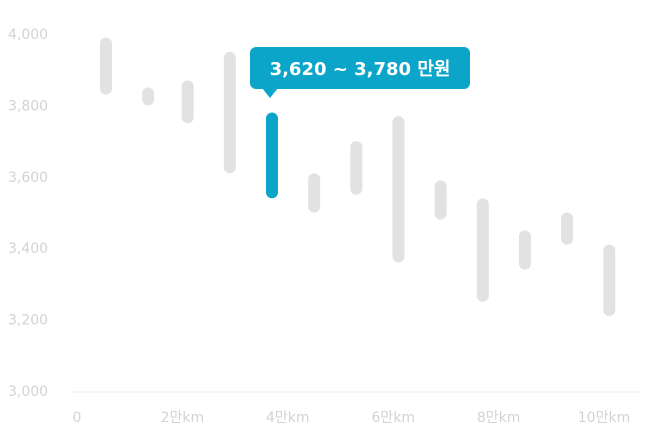  Describe the element at coordinates (288, 418) in the screenshot. I see `x-tick-label: 4만km` at that location.